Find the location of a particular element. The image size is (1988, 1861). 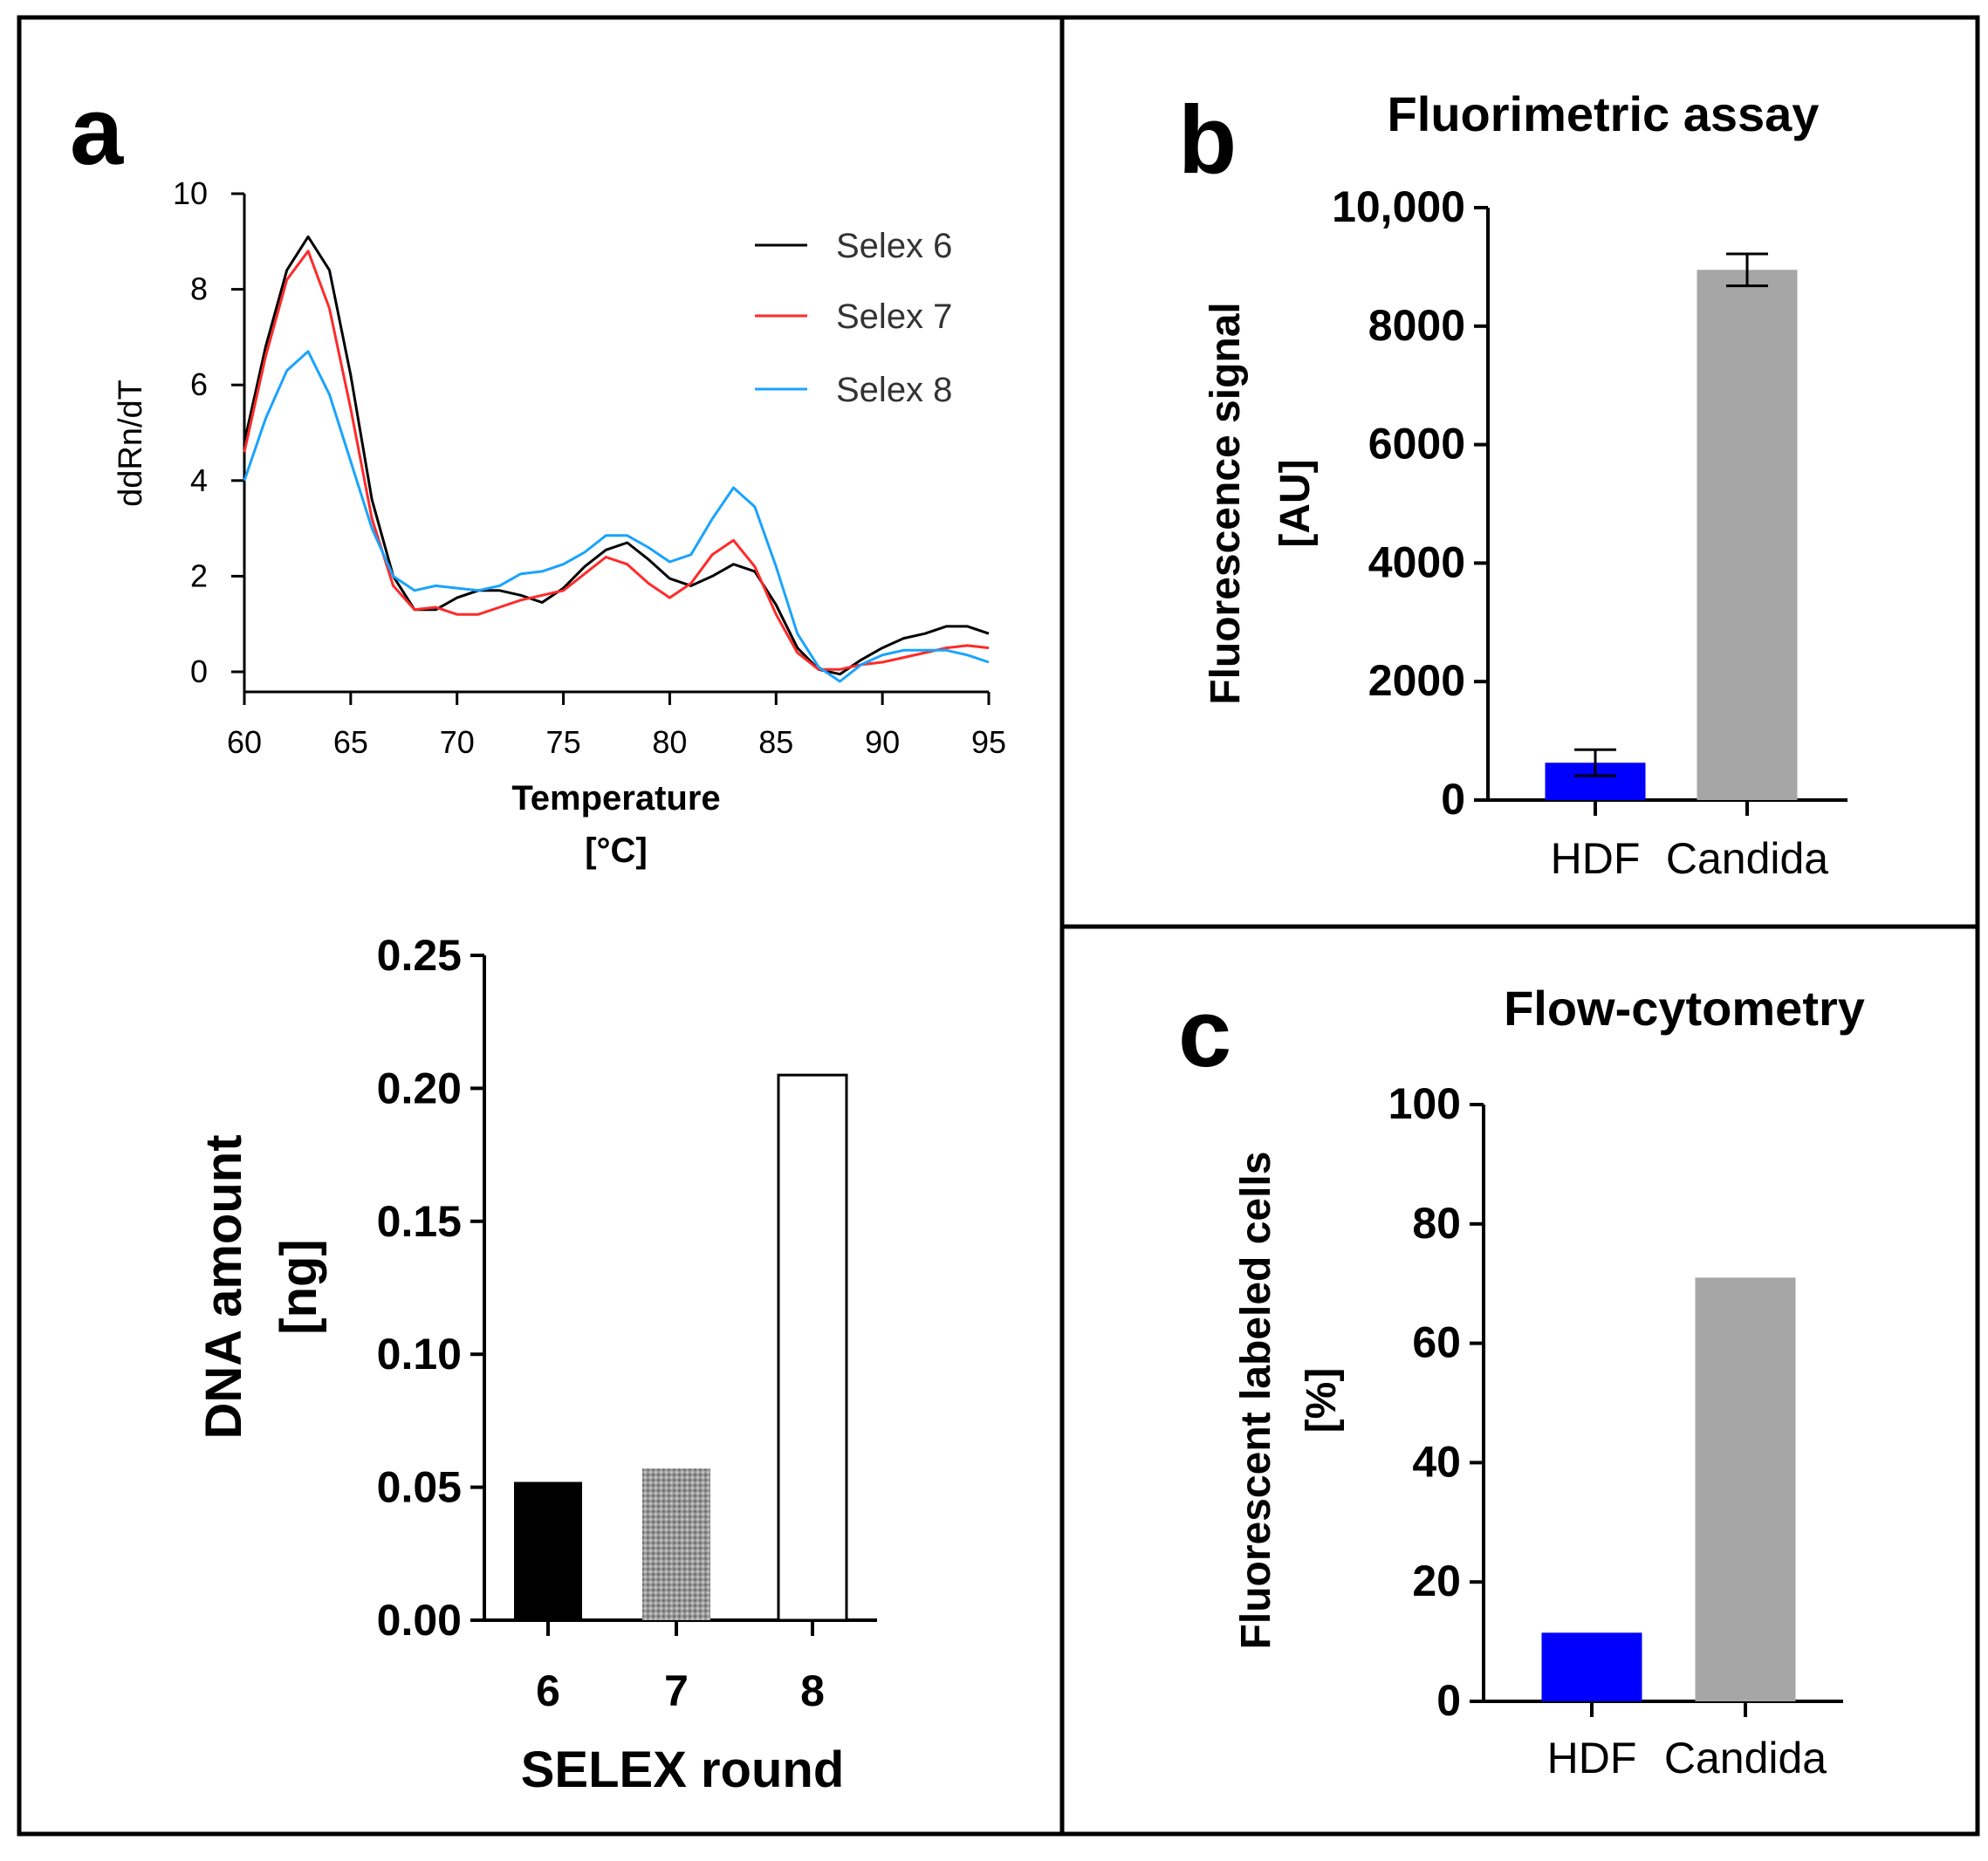

melt-series-lines is located at coordinates (616, 459).